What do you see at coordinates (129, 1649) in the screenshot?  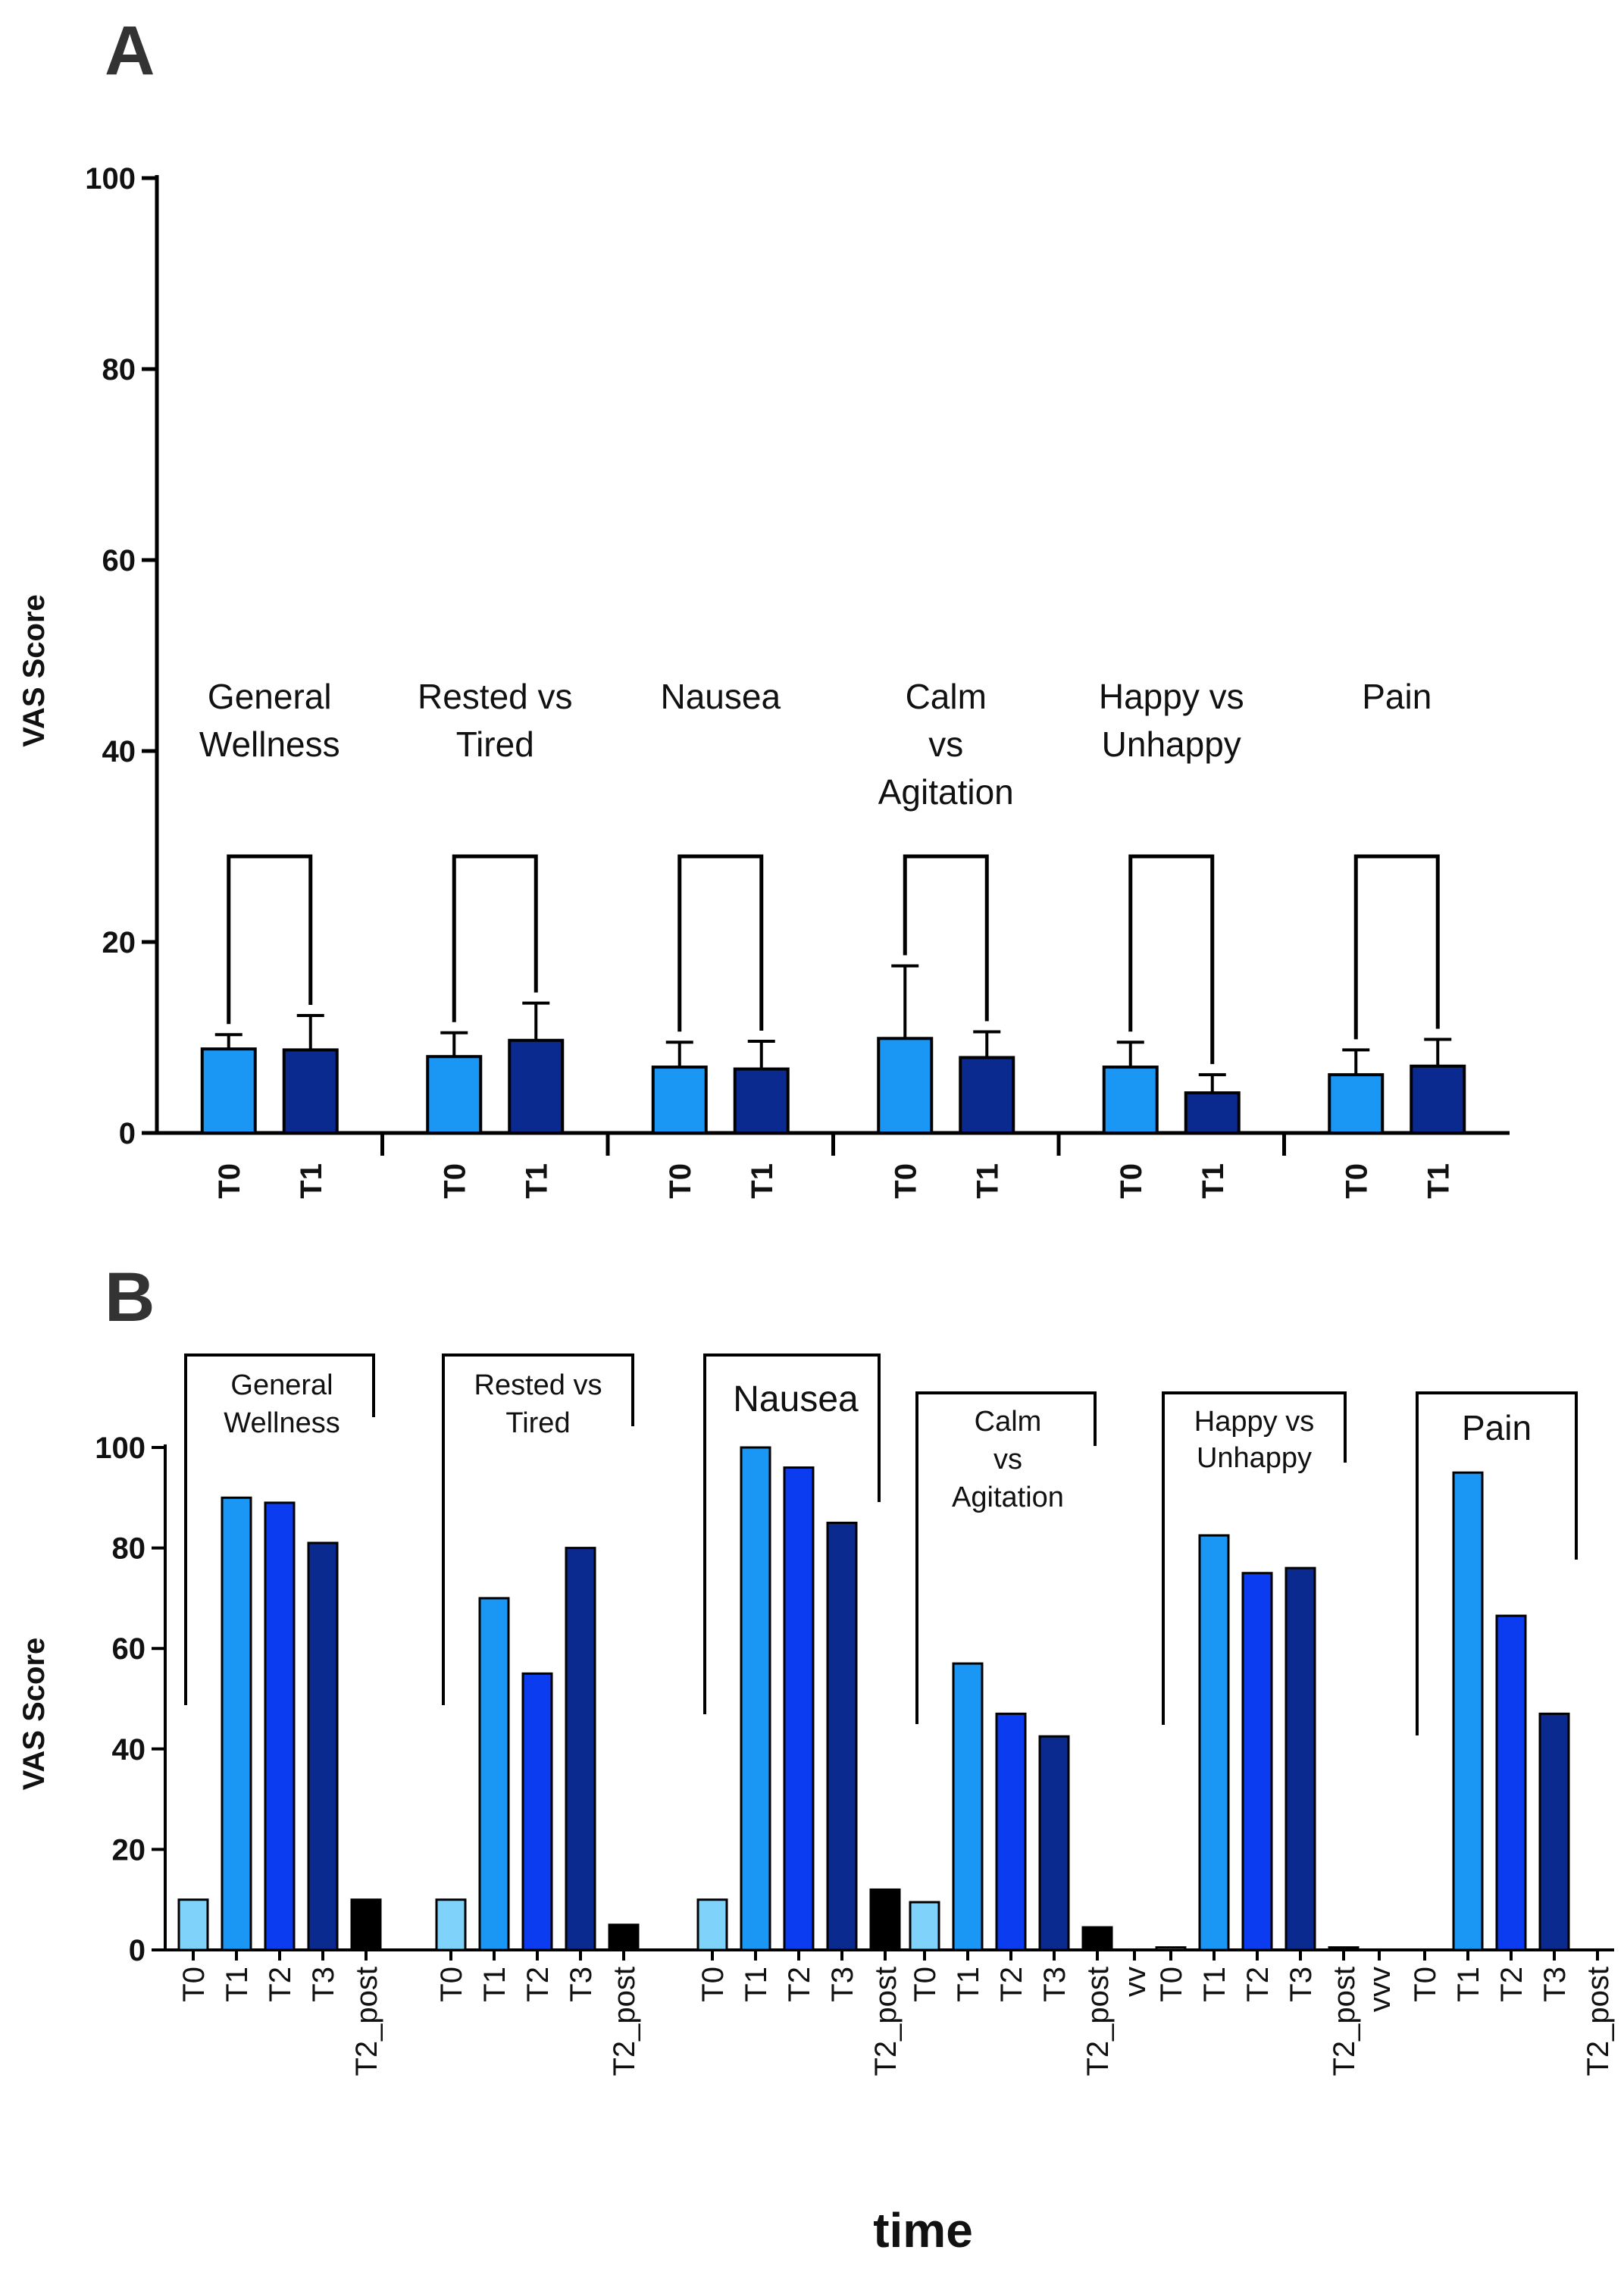 I see `y-tick-label: 60` at bounding box center [129, 1649].